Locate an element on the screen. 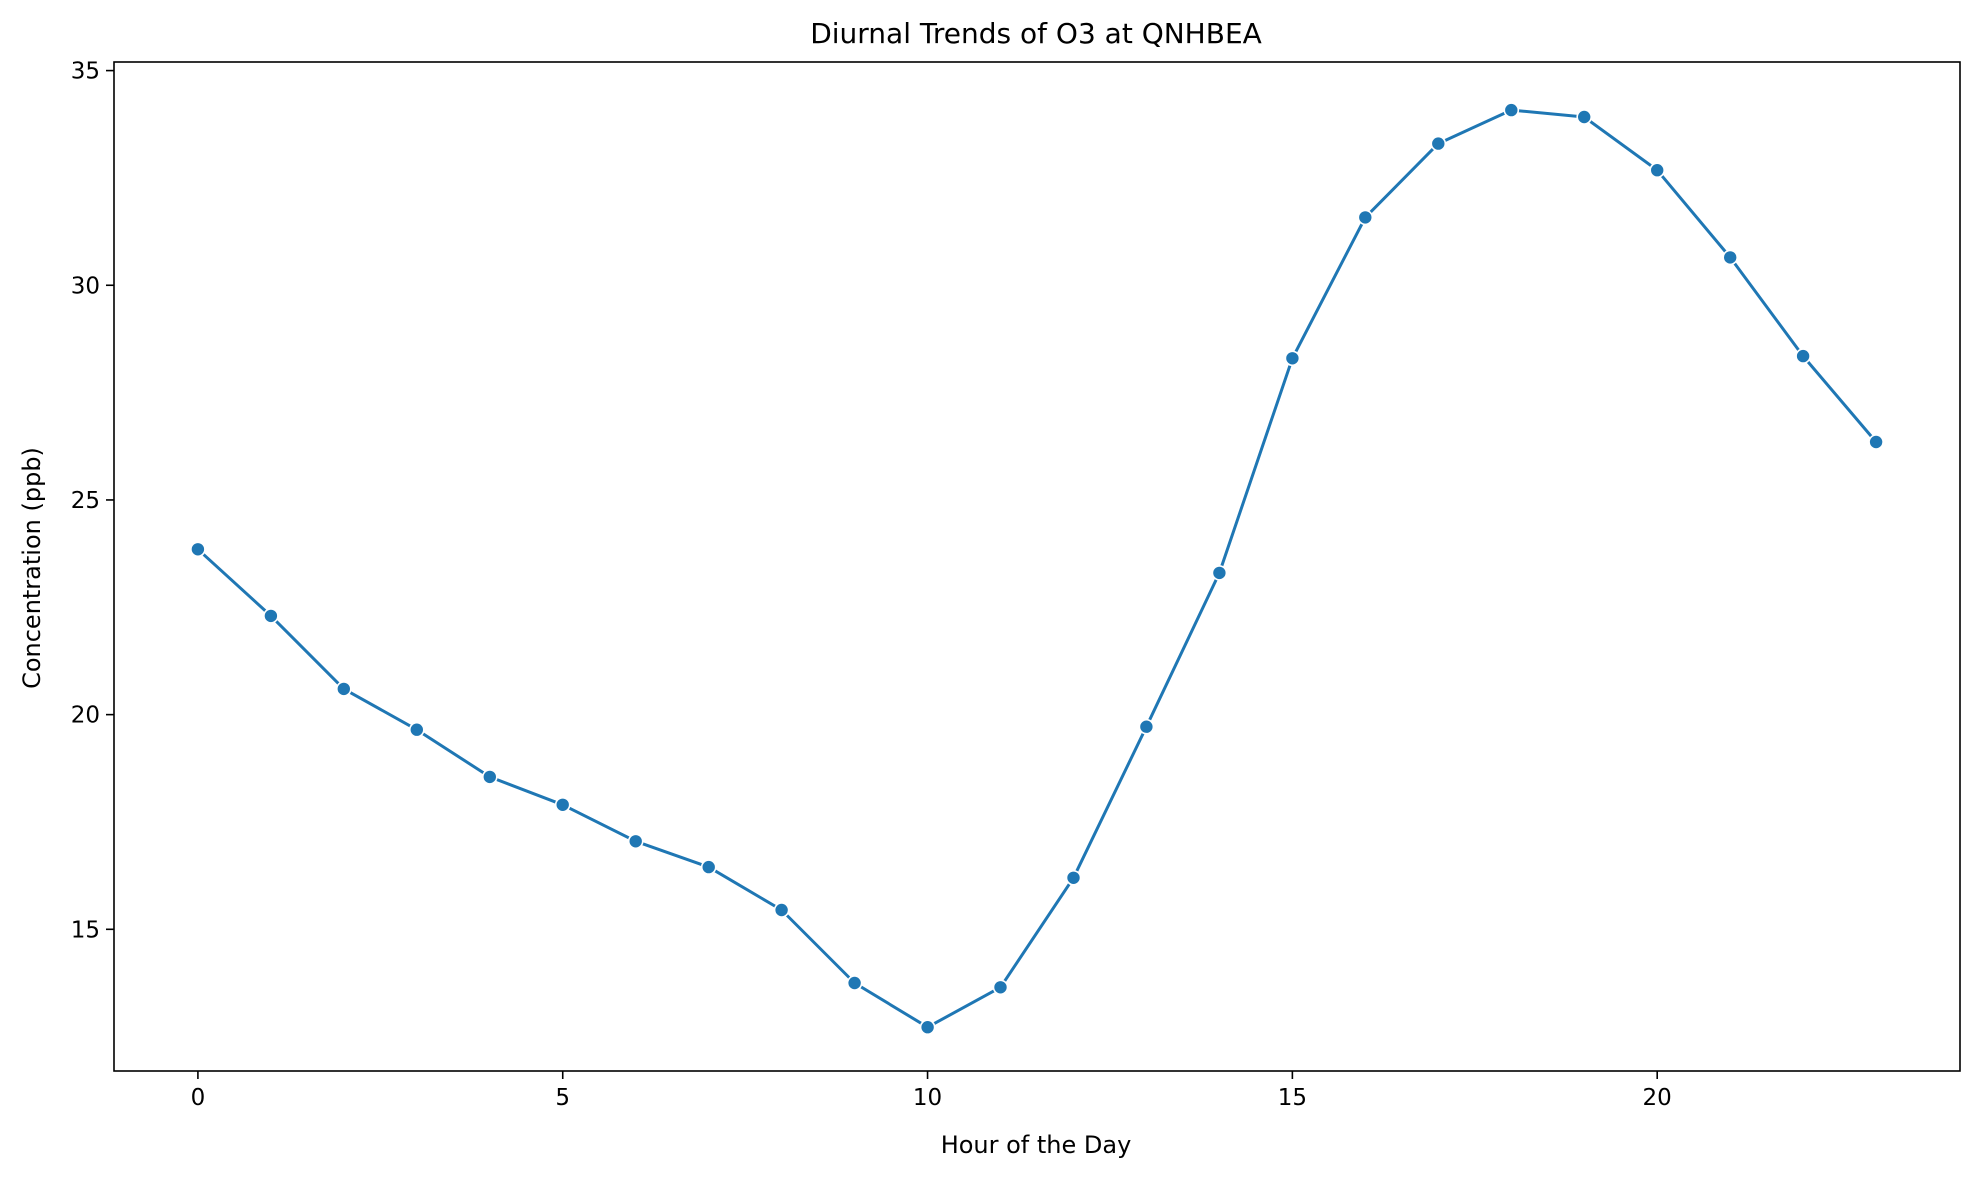 This screenshot has height=1184, width=1979. y-tick-label: 30 is located at coordinates (85, 286).